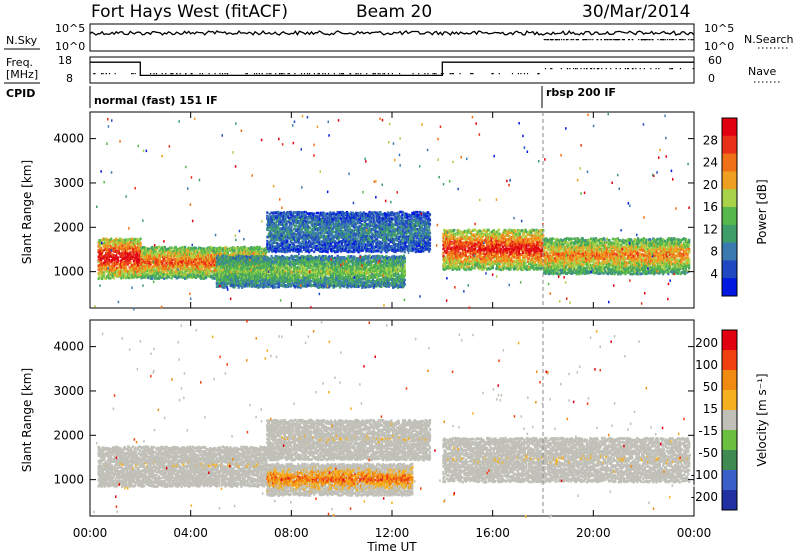 The image size is (800, 558). What do you see at coordinates (392, 69) in the screenshot?
I see `freq-trace` at bounding box center [392, 69].